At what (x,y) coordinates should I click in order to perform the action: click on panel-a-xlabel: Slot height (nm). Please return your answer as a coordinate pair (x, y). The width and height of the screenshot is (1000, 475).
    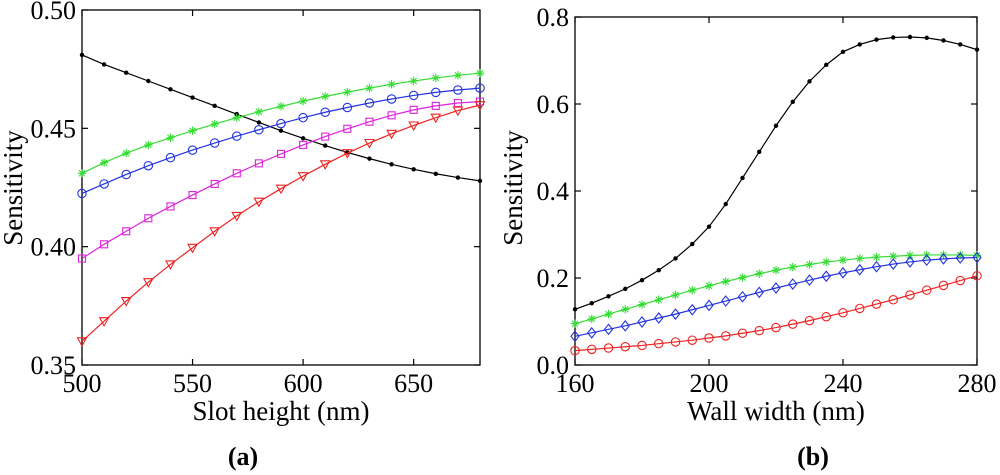
    Looking at the image, I should click on (281, 411).